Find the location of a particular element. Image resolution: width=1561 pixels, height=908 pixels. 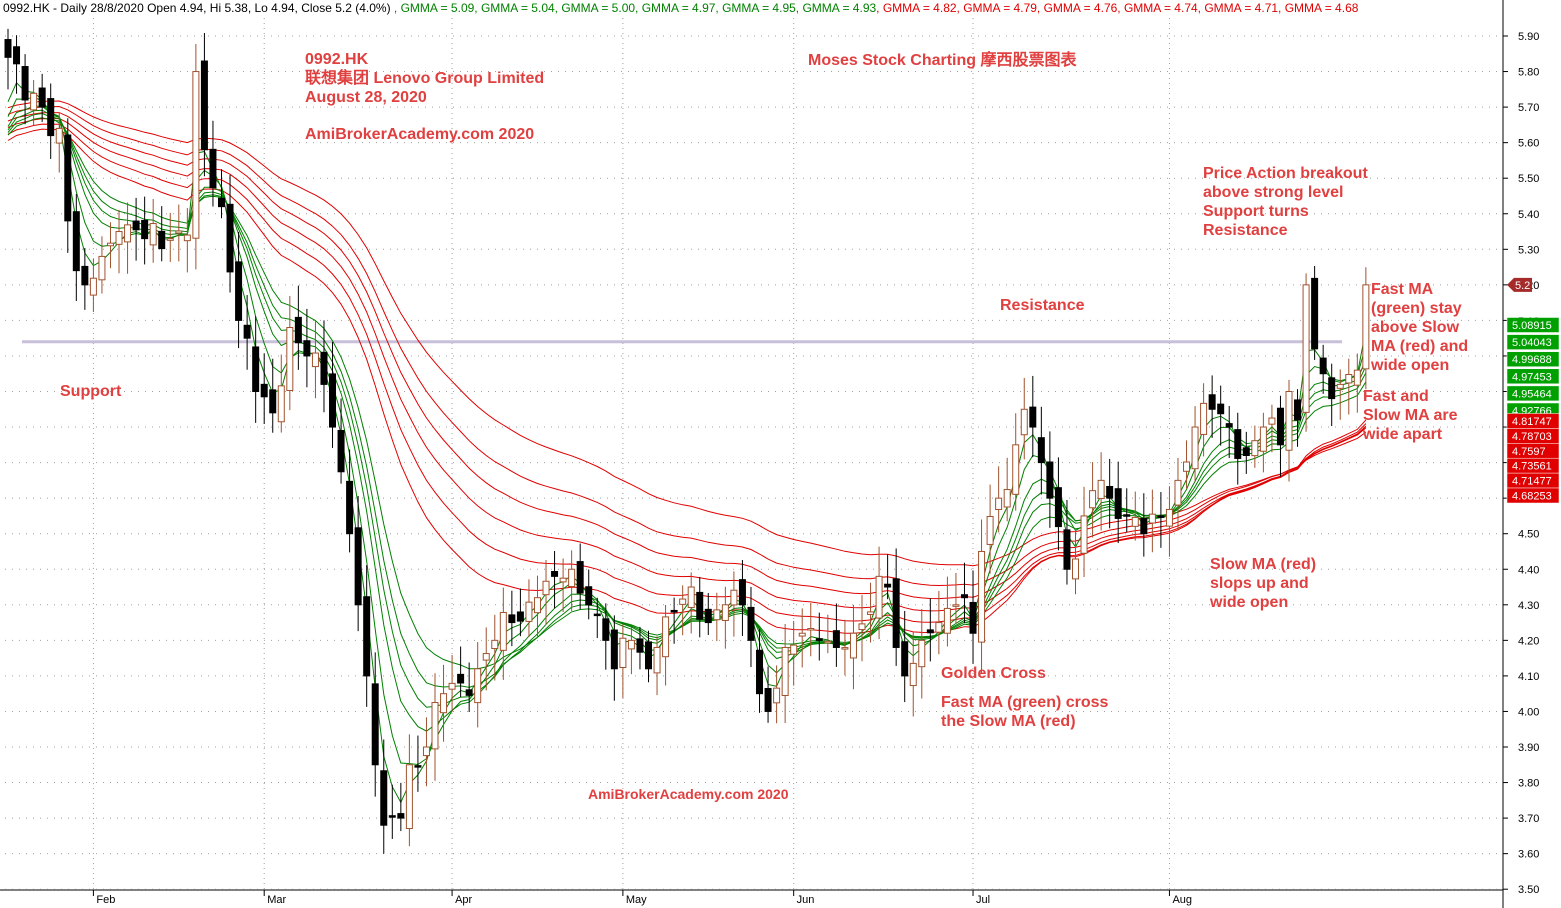

price-tick-label: 5.60 is located at coordinates (1528, 144).